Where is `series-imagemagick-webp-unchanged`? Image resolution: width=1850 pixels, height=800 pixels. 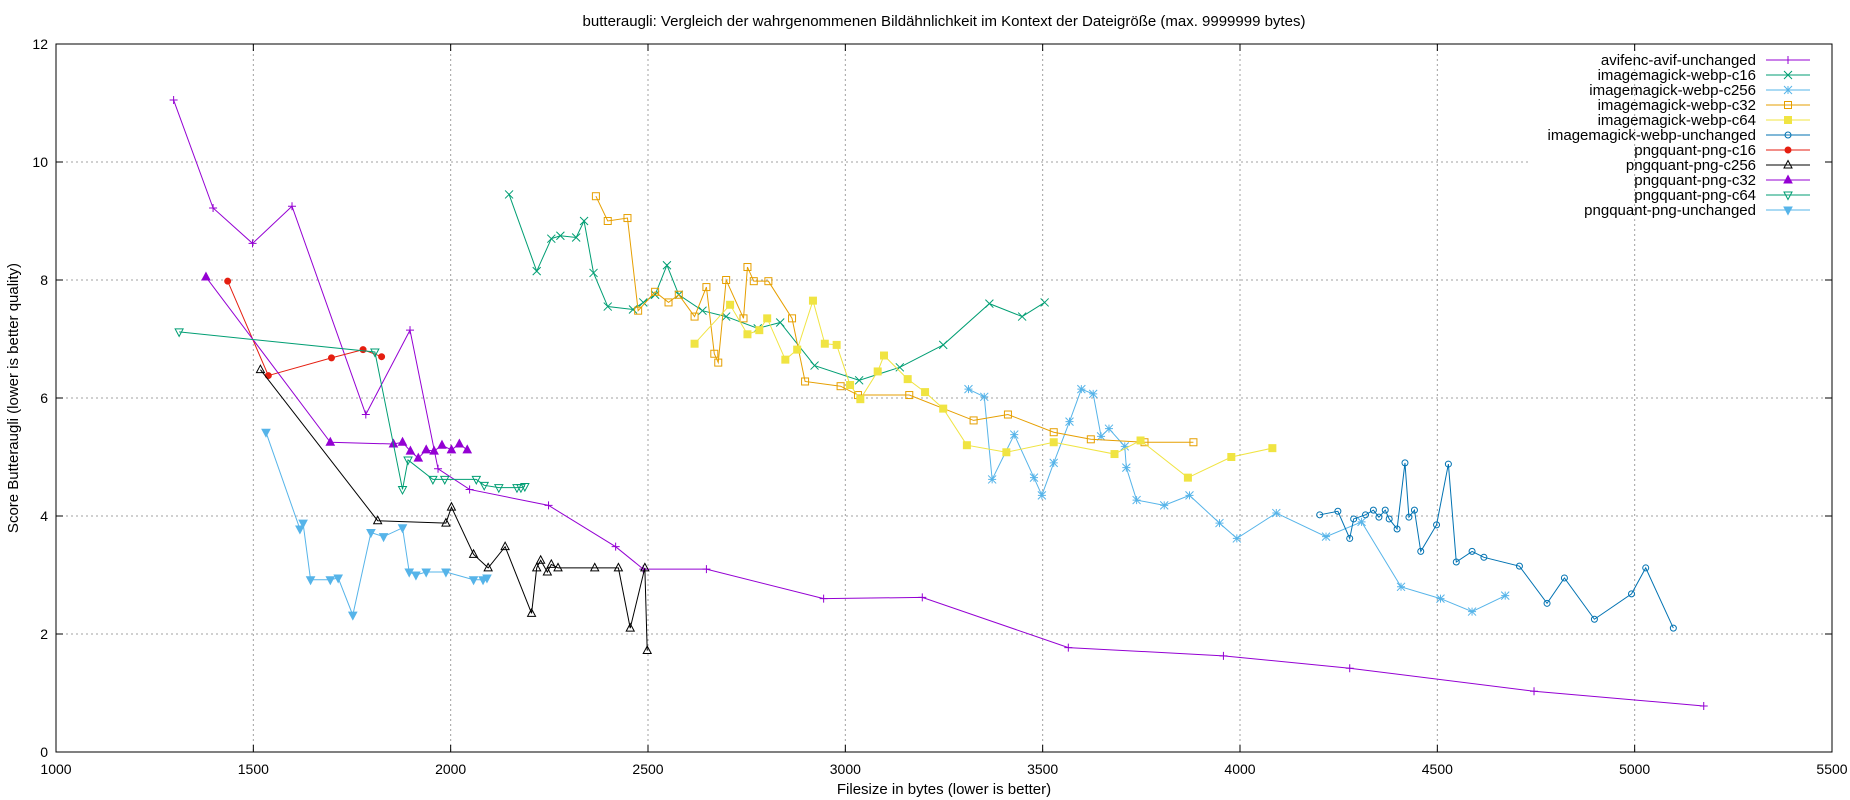
series-imagemagick-webp-unchanged is located at coordinates (1496, 545).